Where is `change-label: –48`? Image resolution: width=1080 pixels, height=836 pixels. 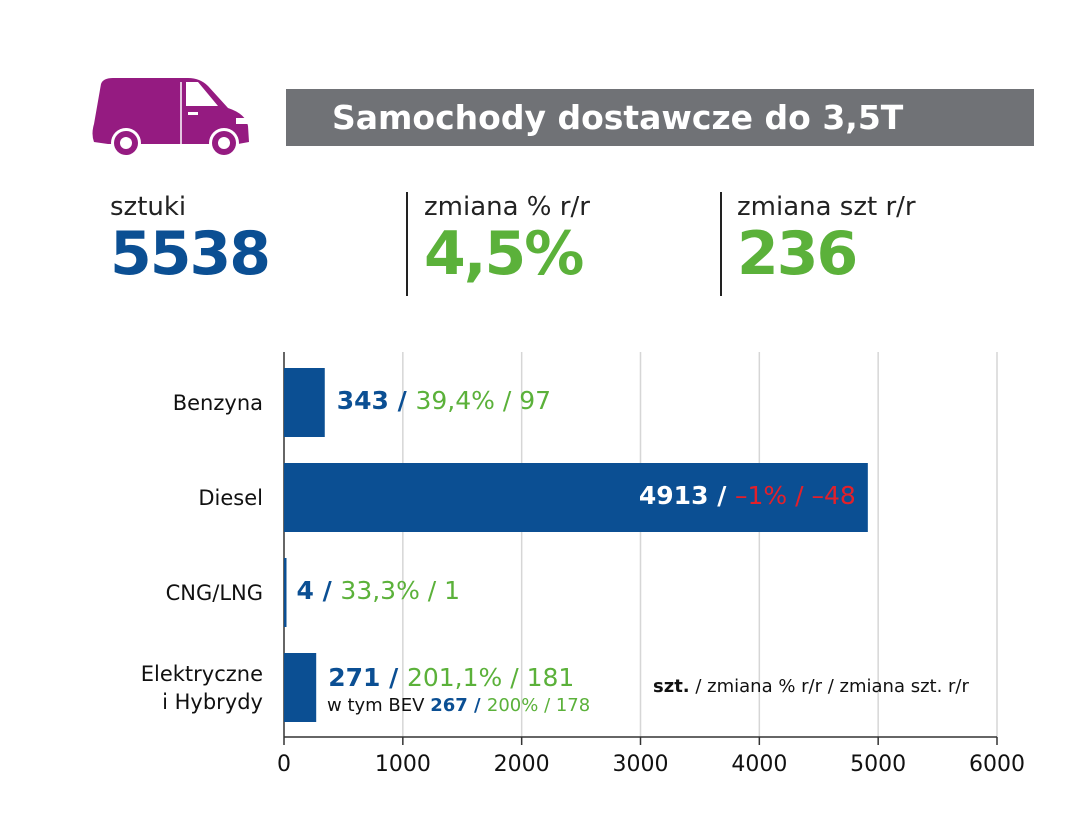
change-label: –48 is located at coordinates (833, 495).